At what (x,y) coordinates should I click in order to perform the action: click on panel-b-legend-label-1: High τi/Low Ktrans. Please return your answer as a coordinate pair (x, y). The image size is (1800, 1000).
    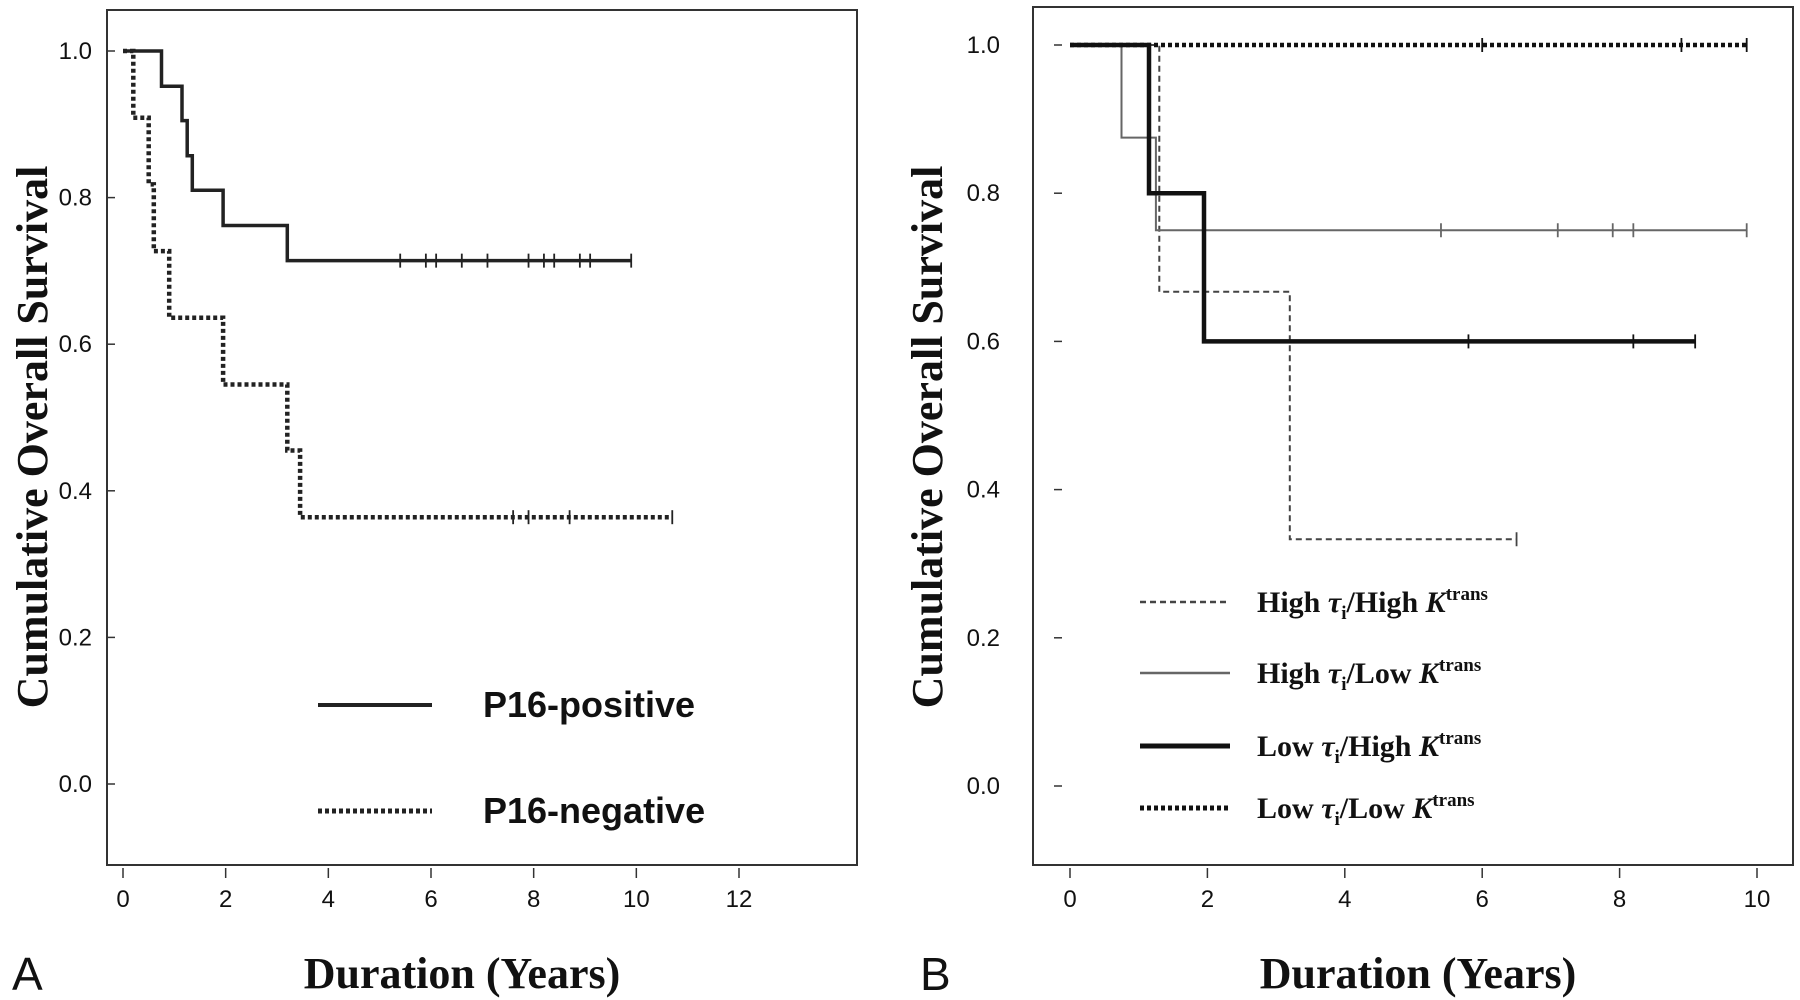
    Looking at the image, I should click on (1369, 675).